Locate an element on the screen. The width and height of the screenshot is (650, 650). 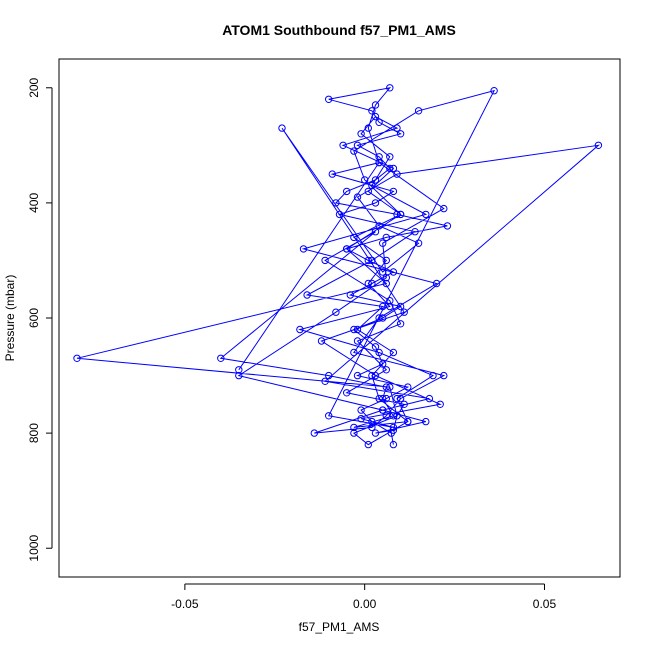
chart-title: ATOM1 Southbound f57_PM1_AMS is located at coordinates (339, 30).